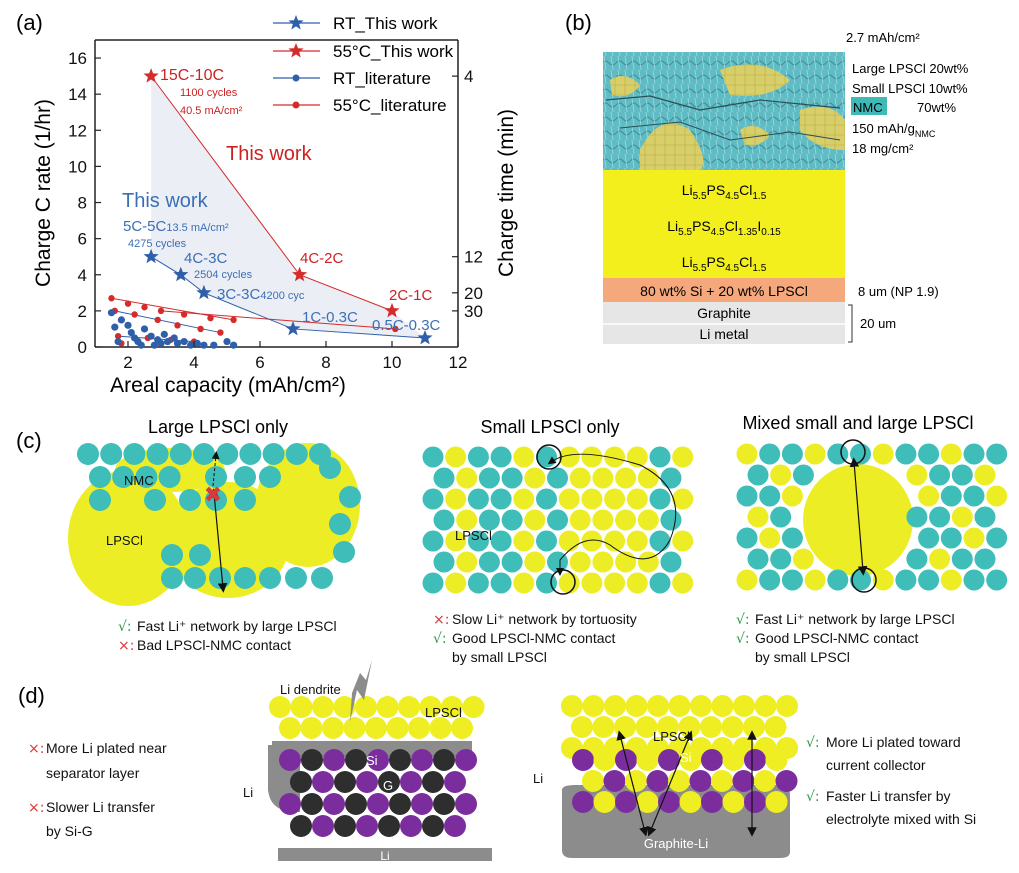  I want to click on sem-crack, so click(730, 131).